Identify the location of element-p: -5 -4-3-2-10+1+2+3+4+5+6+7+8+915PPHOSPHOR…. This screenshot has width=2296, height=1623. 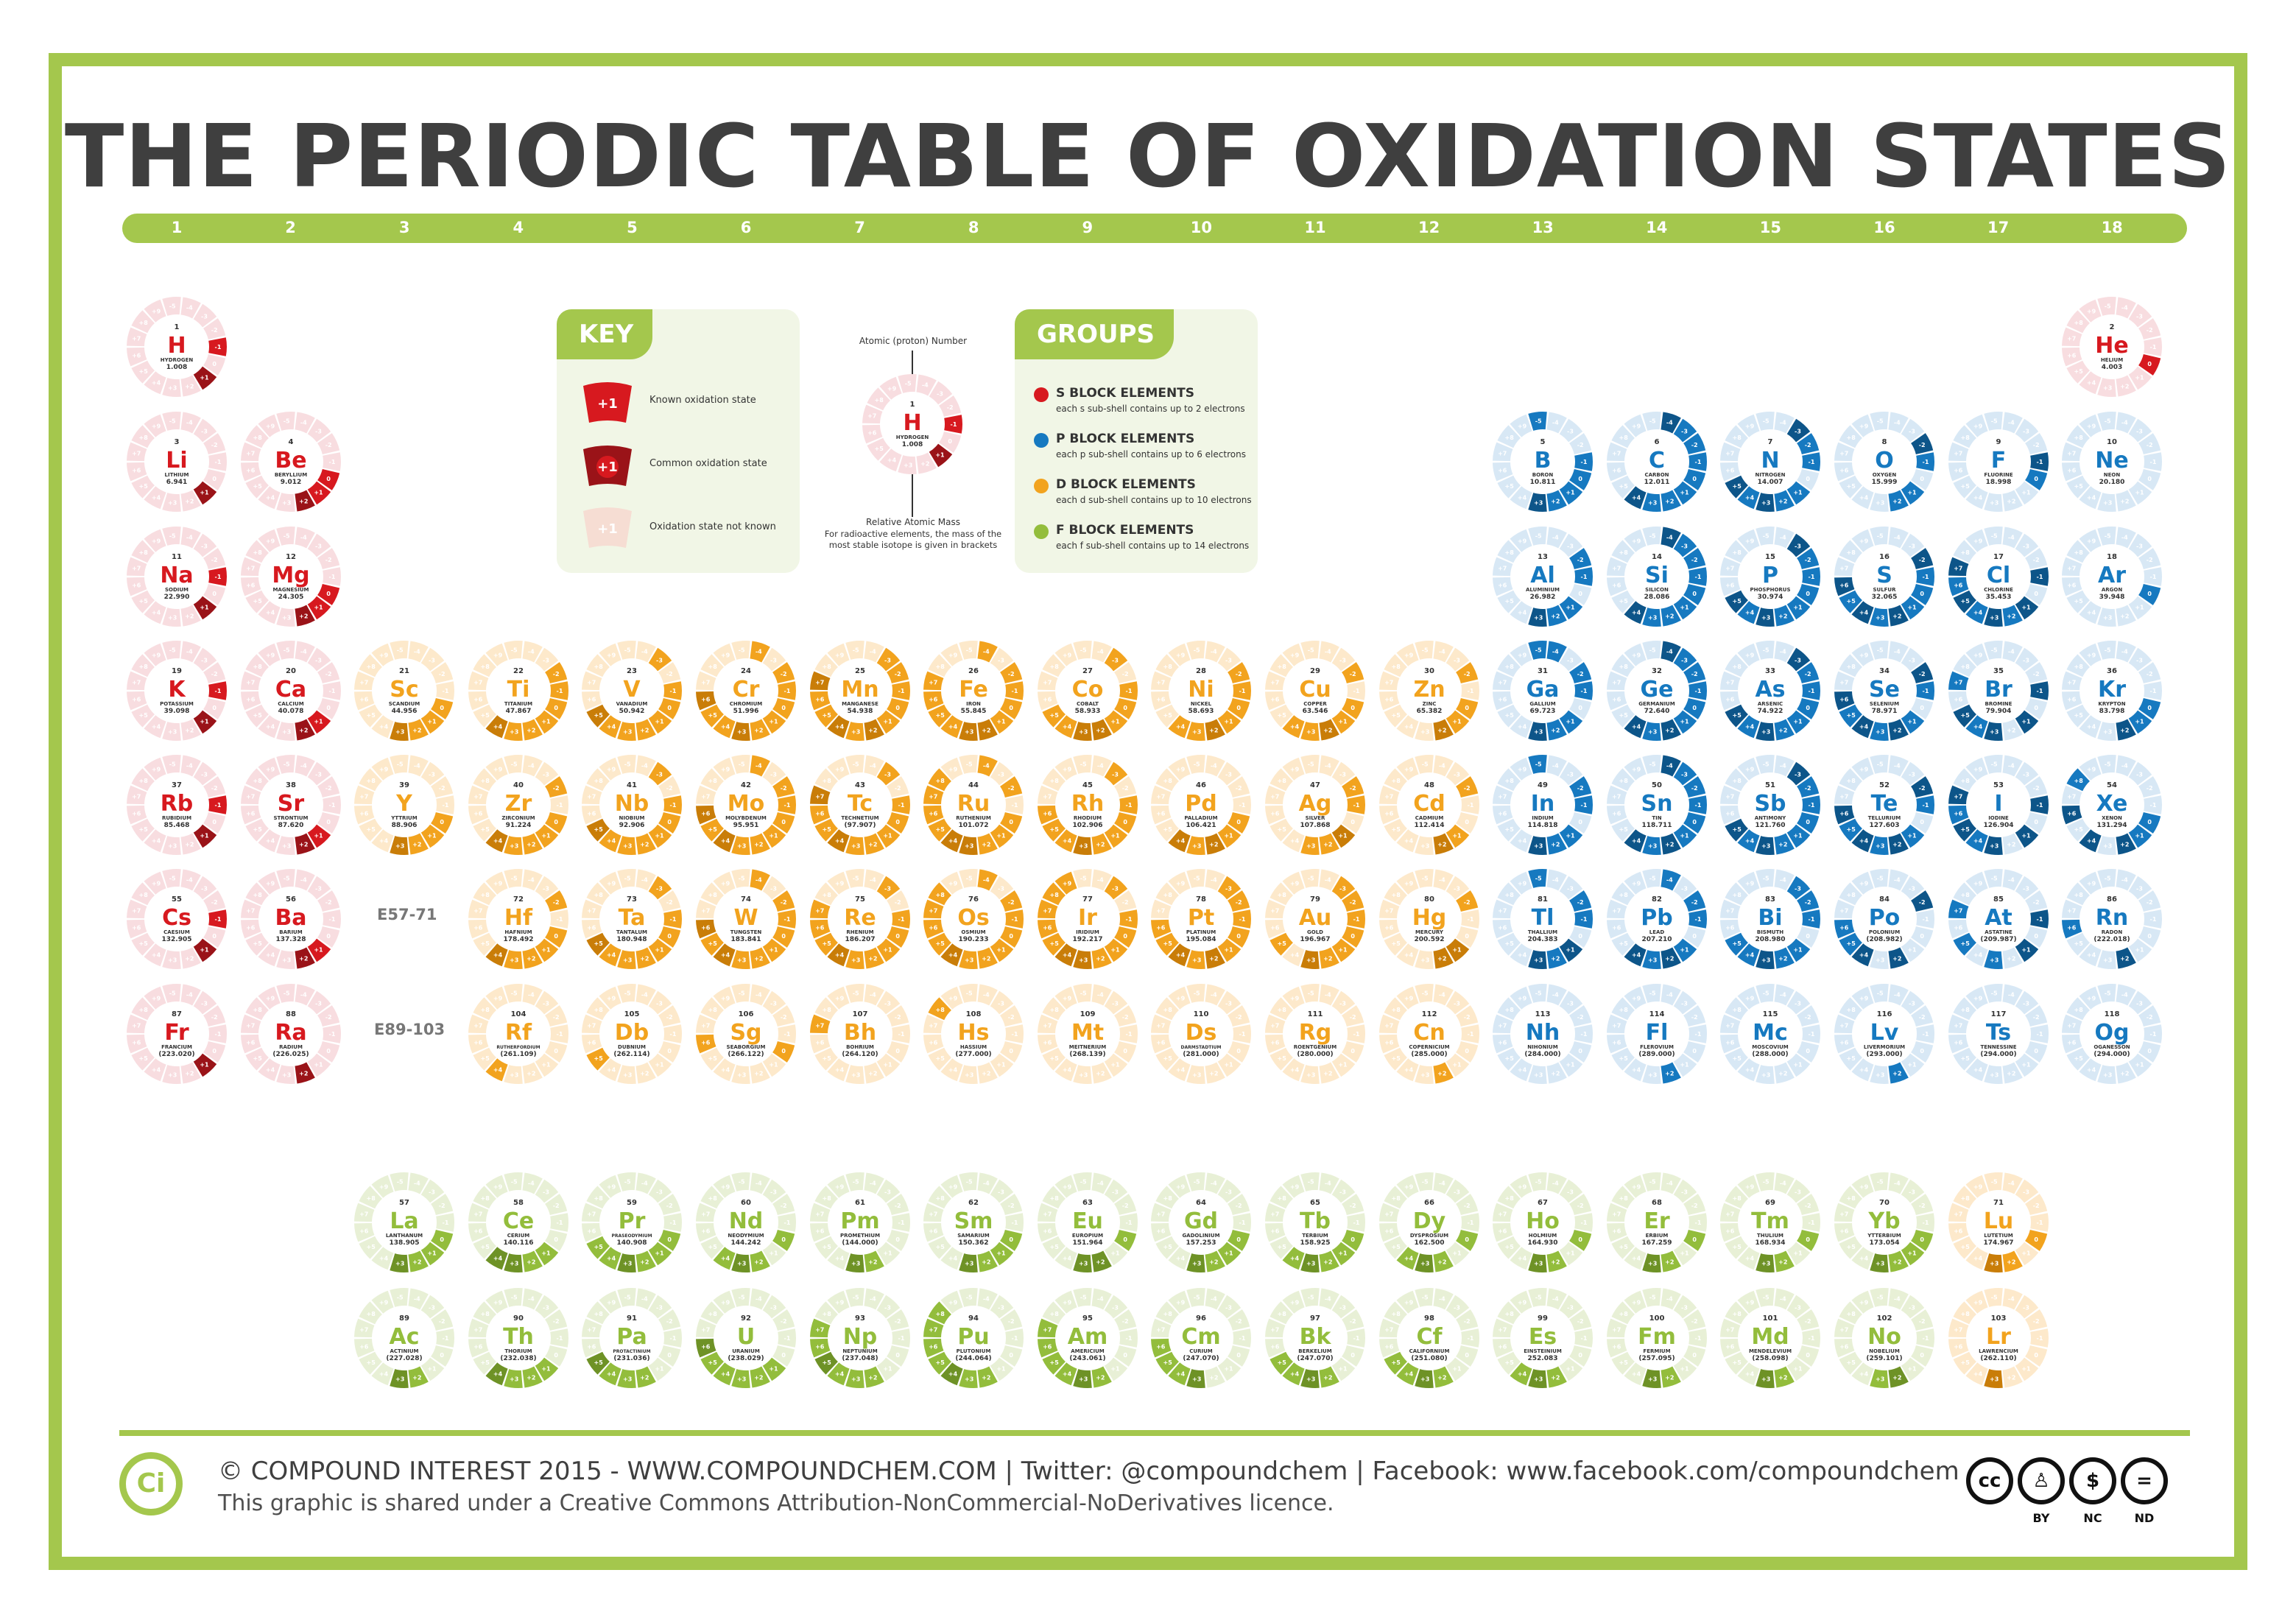
(1771, 576).